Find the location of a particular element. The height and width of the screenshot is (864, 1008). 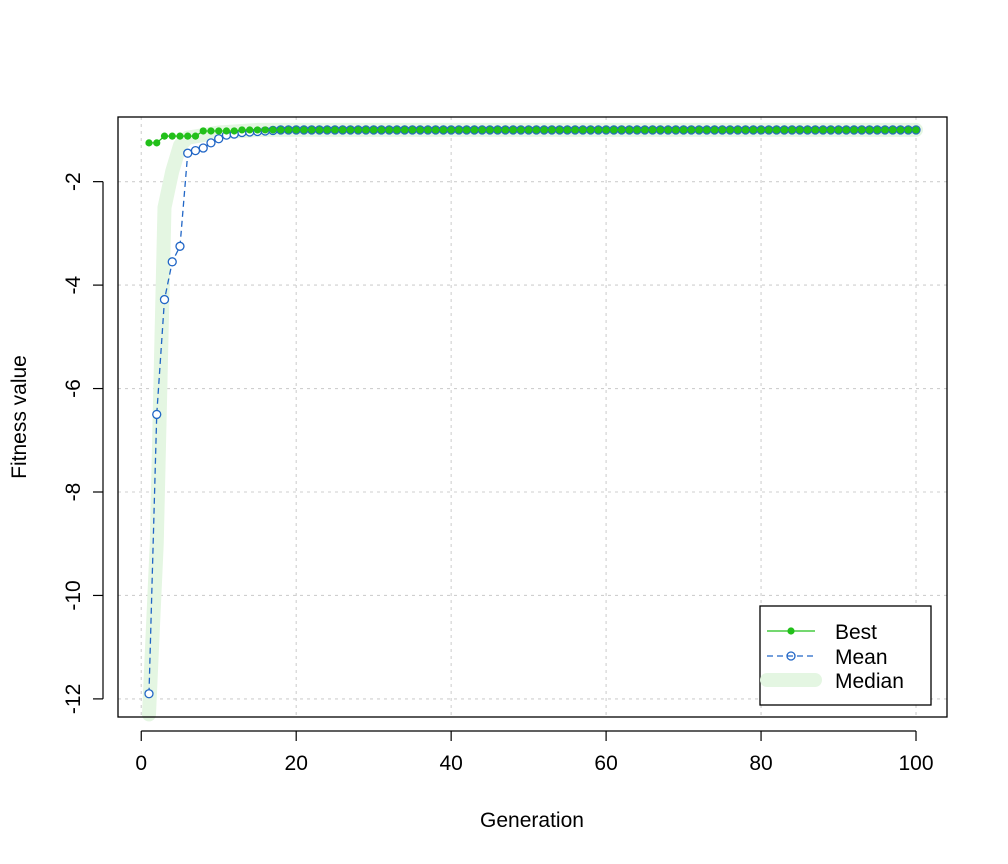

x-tick-label: 20 is located at coordinates (296, 763).